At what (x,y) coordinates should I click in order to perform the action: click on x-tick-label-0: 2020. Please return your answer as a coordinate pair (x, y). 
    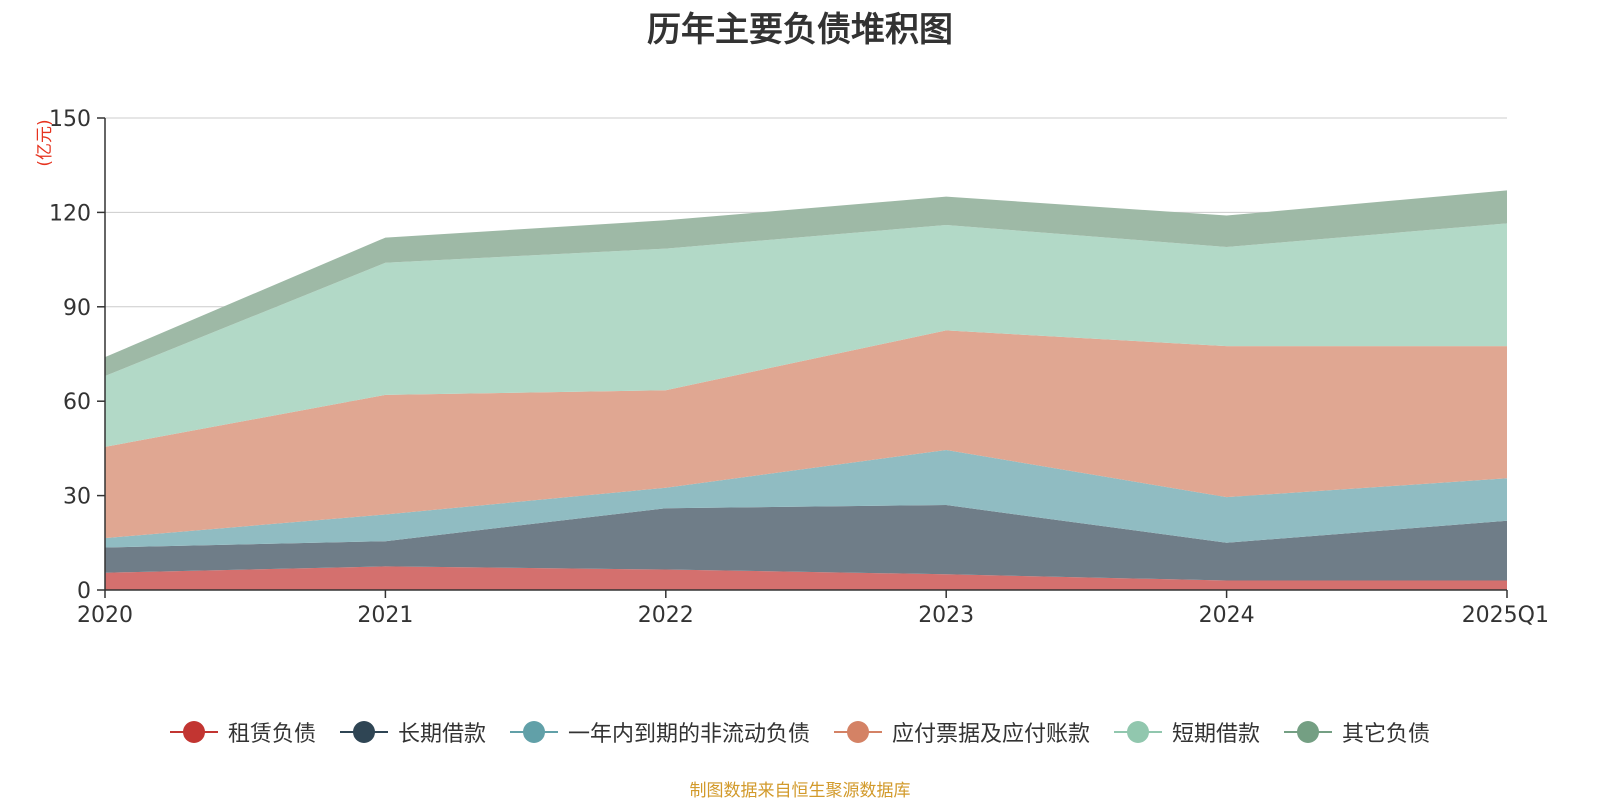
    Looking at the image, I should click on (105, 615).